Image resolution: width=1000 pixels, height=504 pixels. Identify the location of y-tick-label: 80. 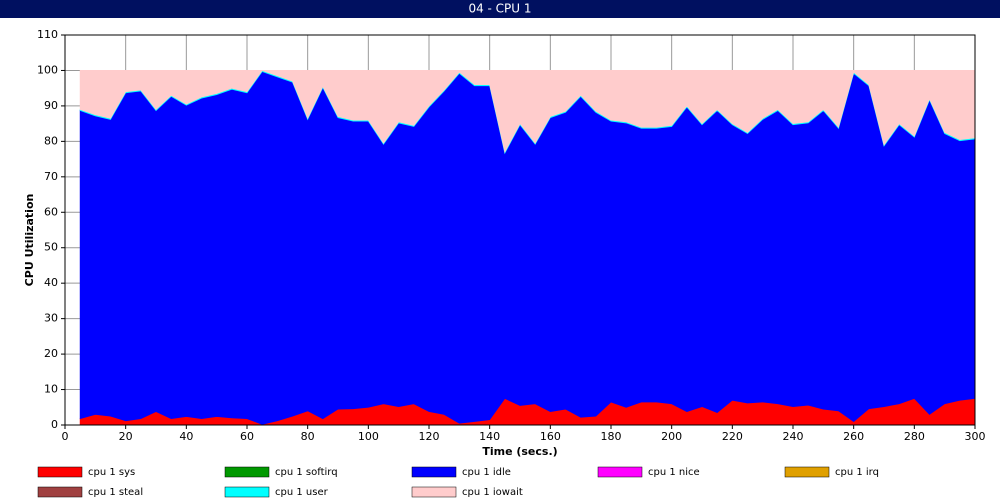
(51, 140).